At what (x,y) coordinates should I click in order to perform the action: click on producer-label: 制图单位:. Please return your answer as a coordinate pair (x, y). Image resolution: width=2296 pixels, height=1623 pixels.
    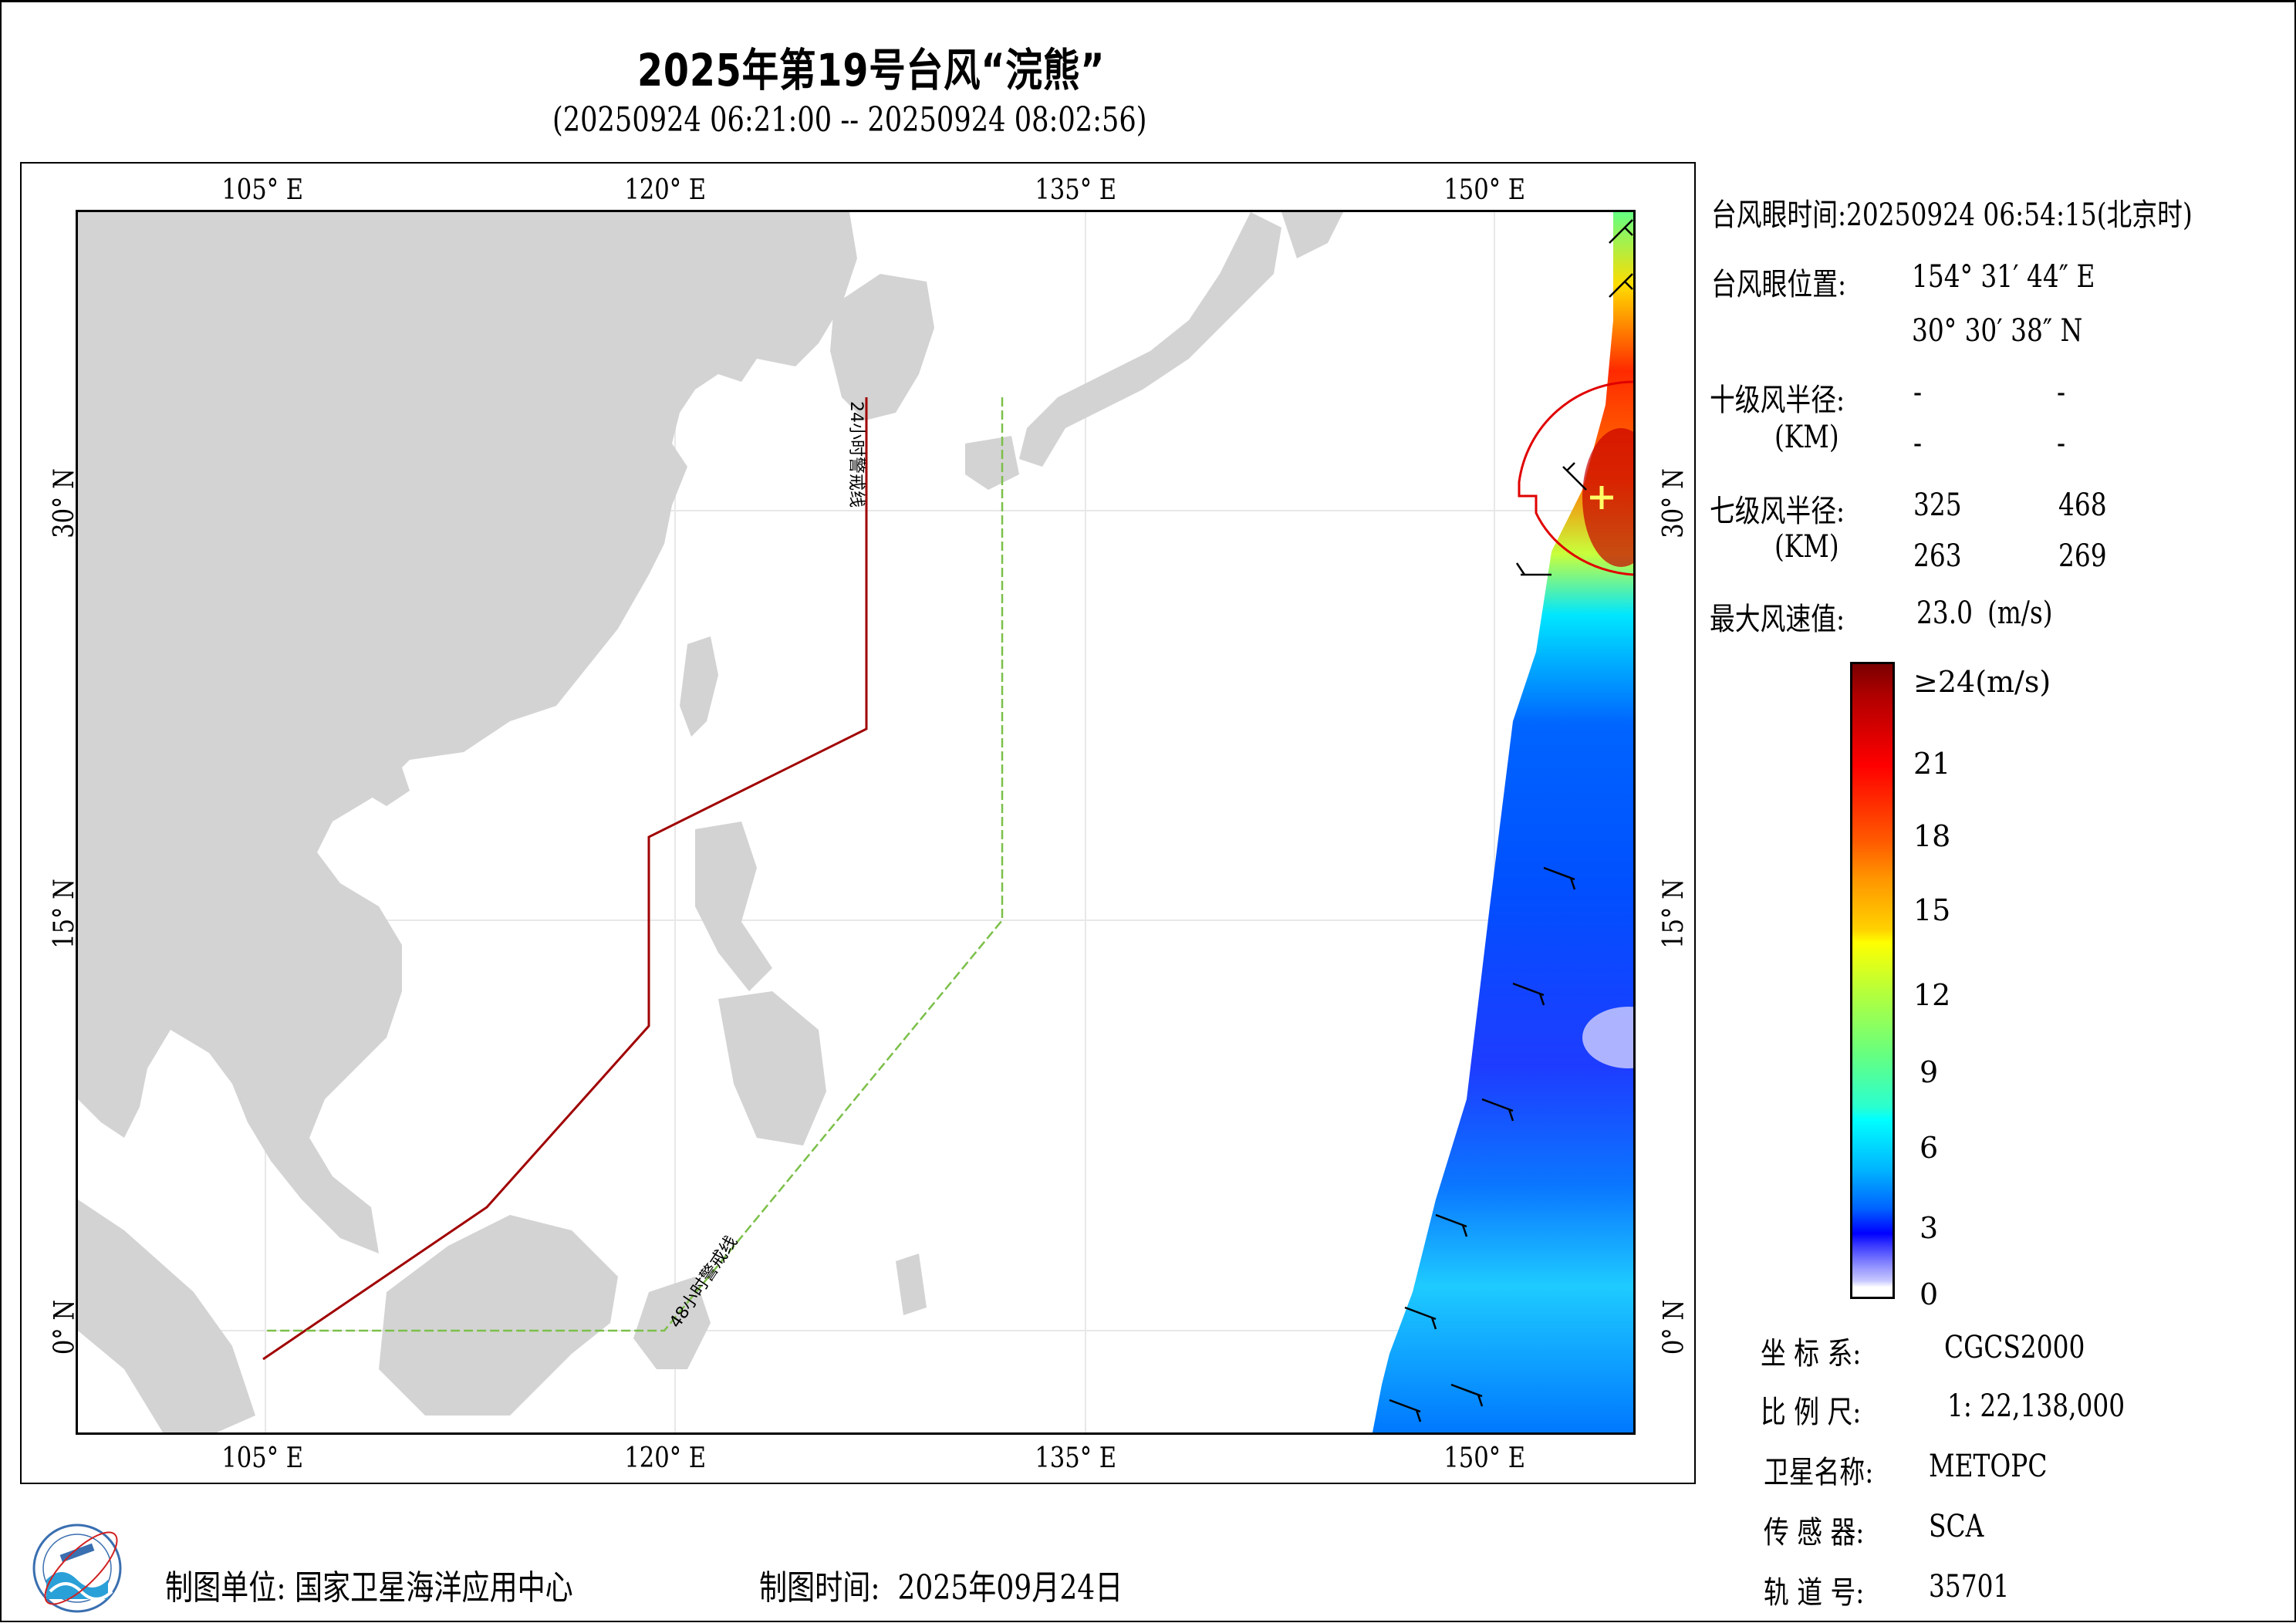
    Looking at the image, I should click on (225, 1588).